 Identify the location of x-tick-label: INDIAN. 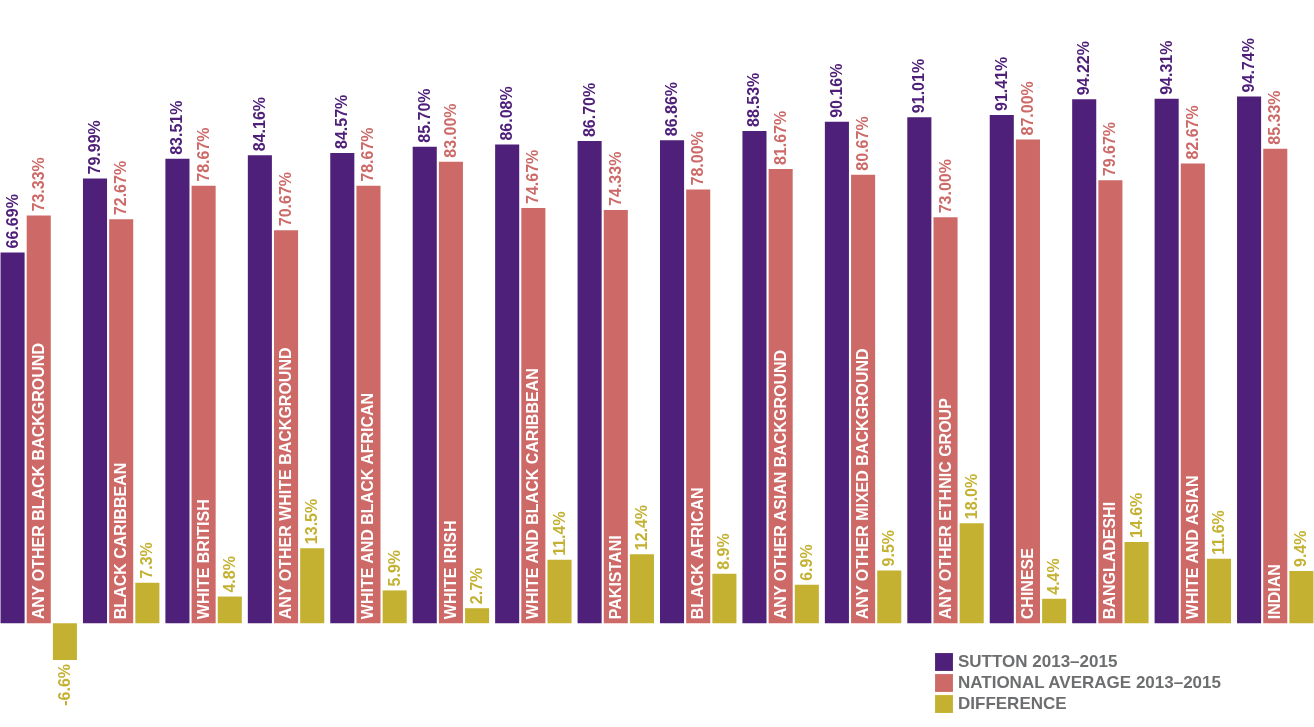
(1275, 592).